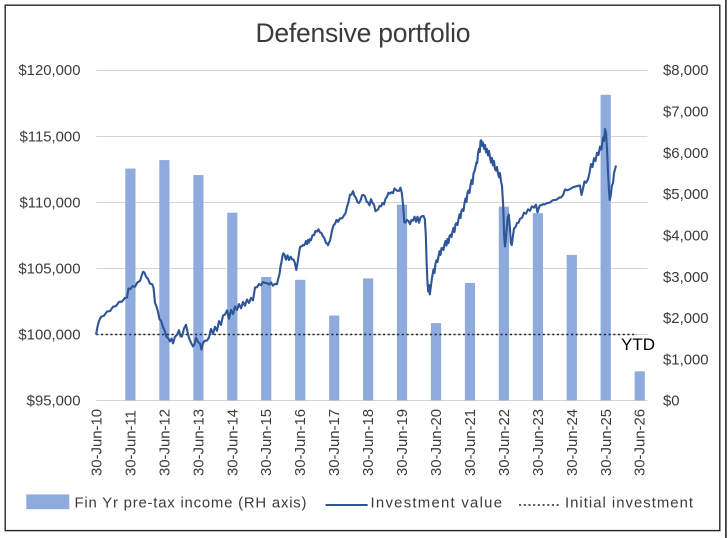  What do you see at coordinates (686, 154) in the screenshot?
I see `svg-text: $6,000` at bounding box center [686, 154].